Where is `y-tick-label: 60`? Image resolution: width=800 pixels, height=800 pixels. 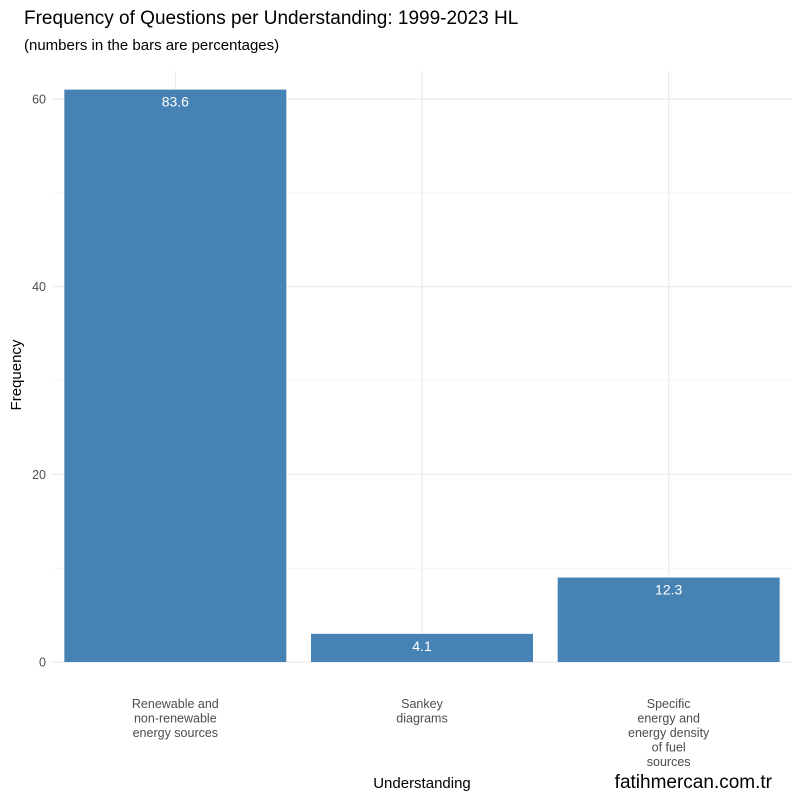 y-tick-label: 60 is located at coordinates (39, 100).